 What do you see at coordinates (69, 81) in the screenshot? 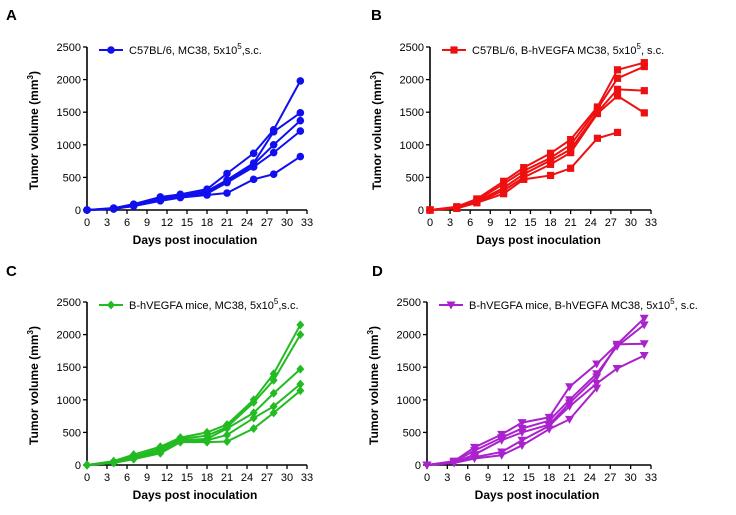
I see `y-tick-label: 2000` at bounding box center [69, 81].